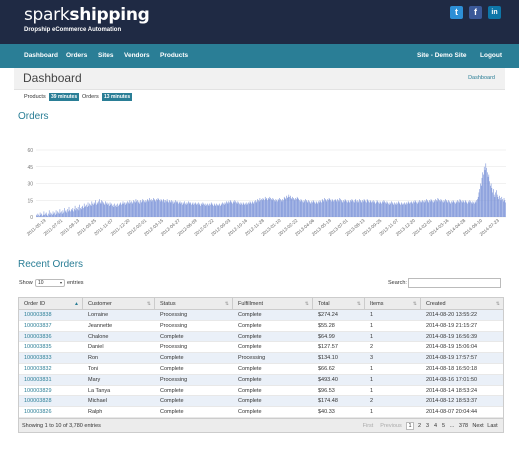 This screenshot has height=450, width=519. I want to click on nav-sites: Sites, so click(106, 55).